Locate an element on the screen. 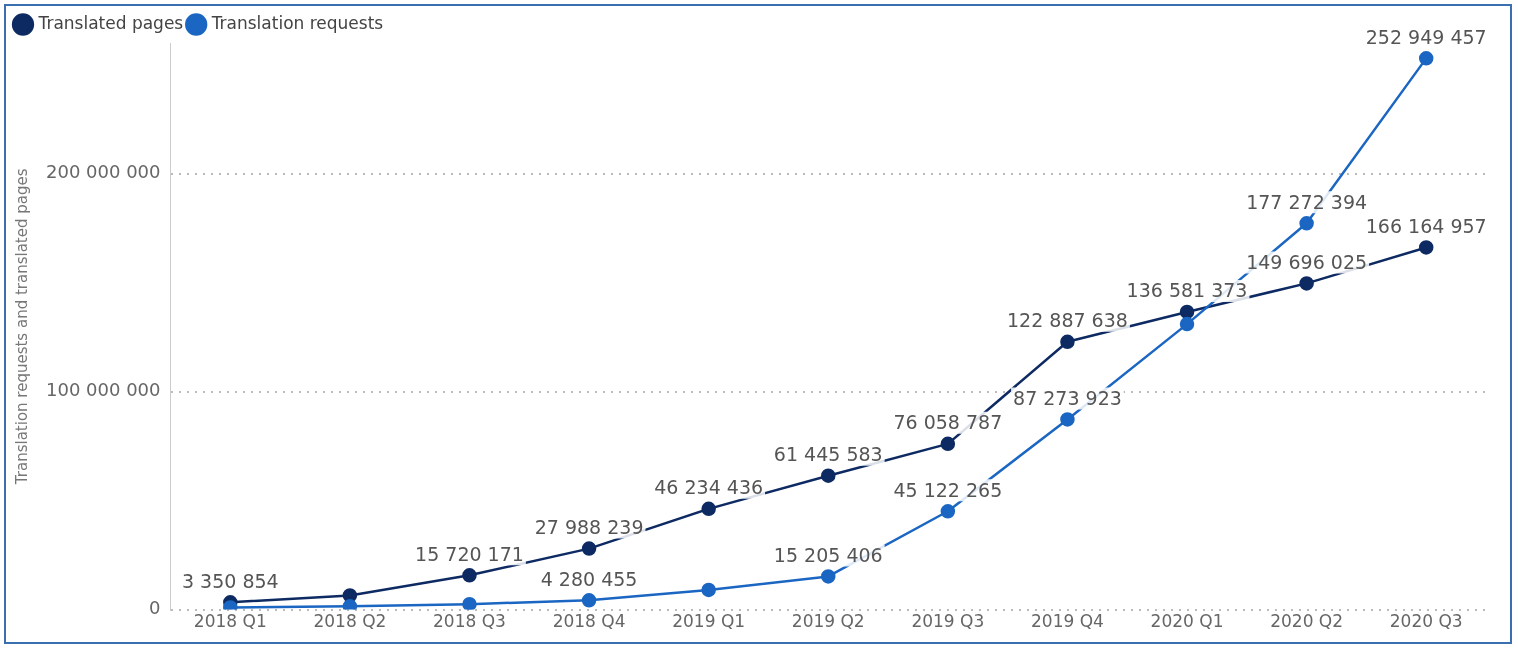 The height and width of the screenshot is (651, 1518). y-axis-title: Translation requests and translated pages is located at coordinates (21, 327).